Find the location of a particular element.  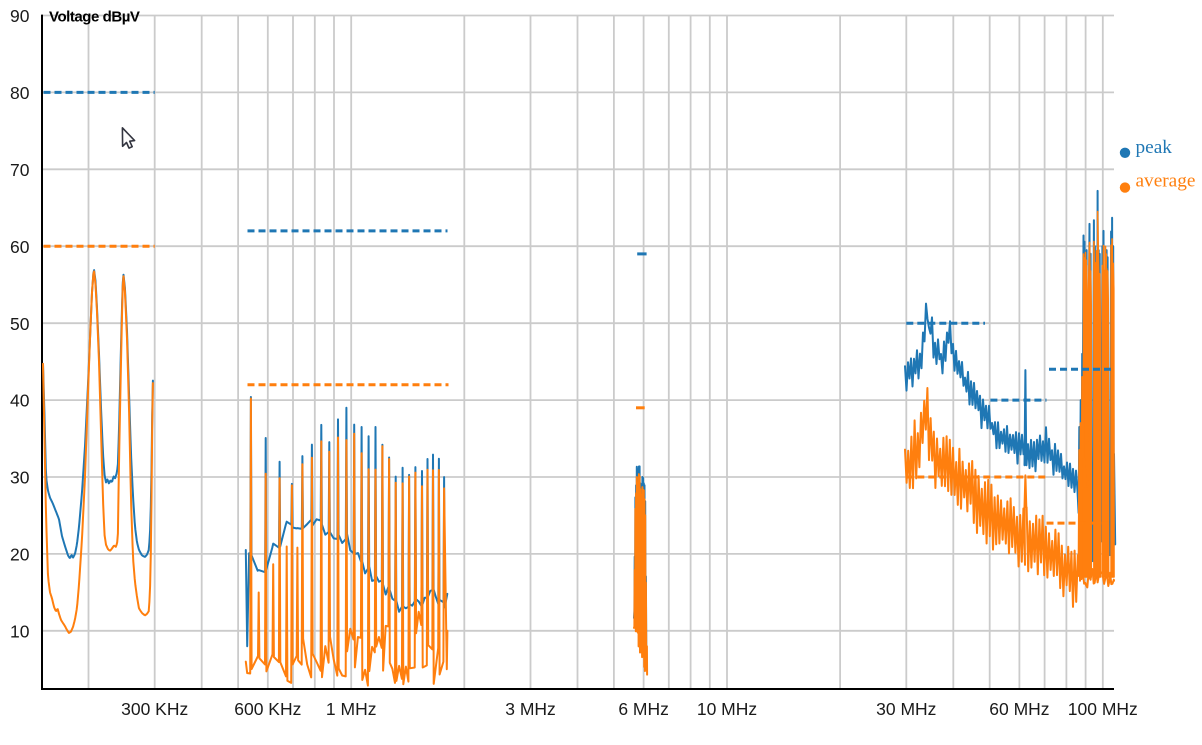

svg-text: 40 is located at coordinates (20, 401).